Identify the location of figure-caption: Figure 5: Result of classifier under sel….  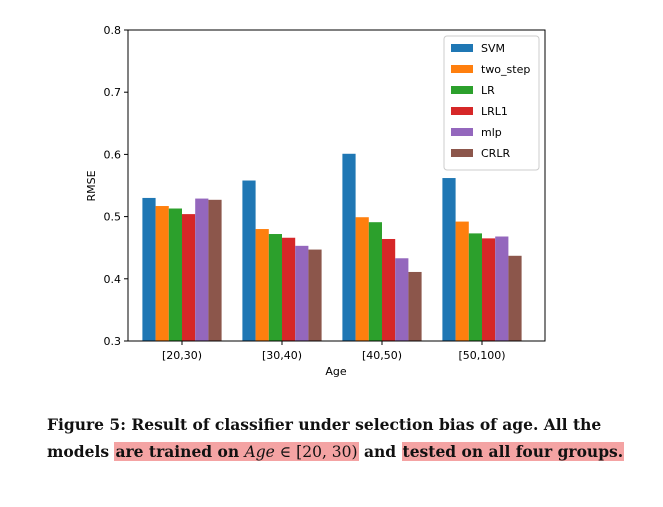
(347, 438).